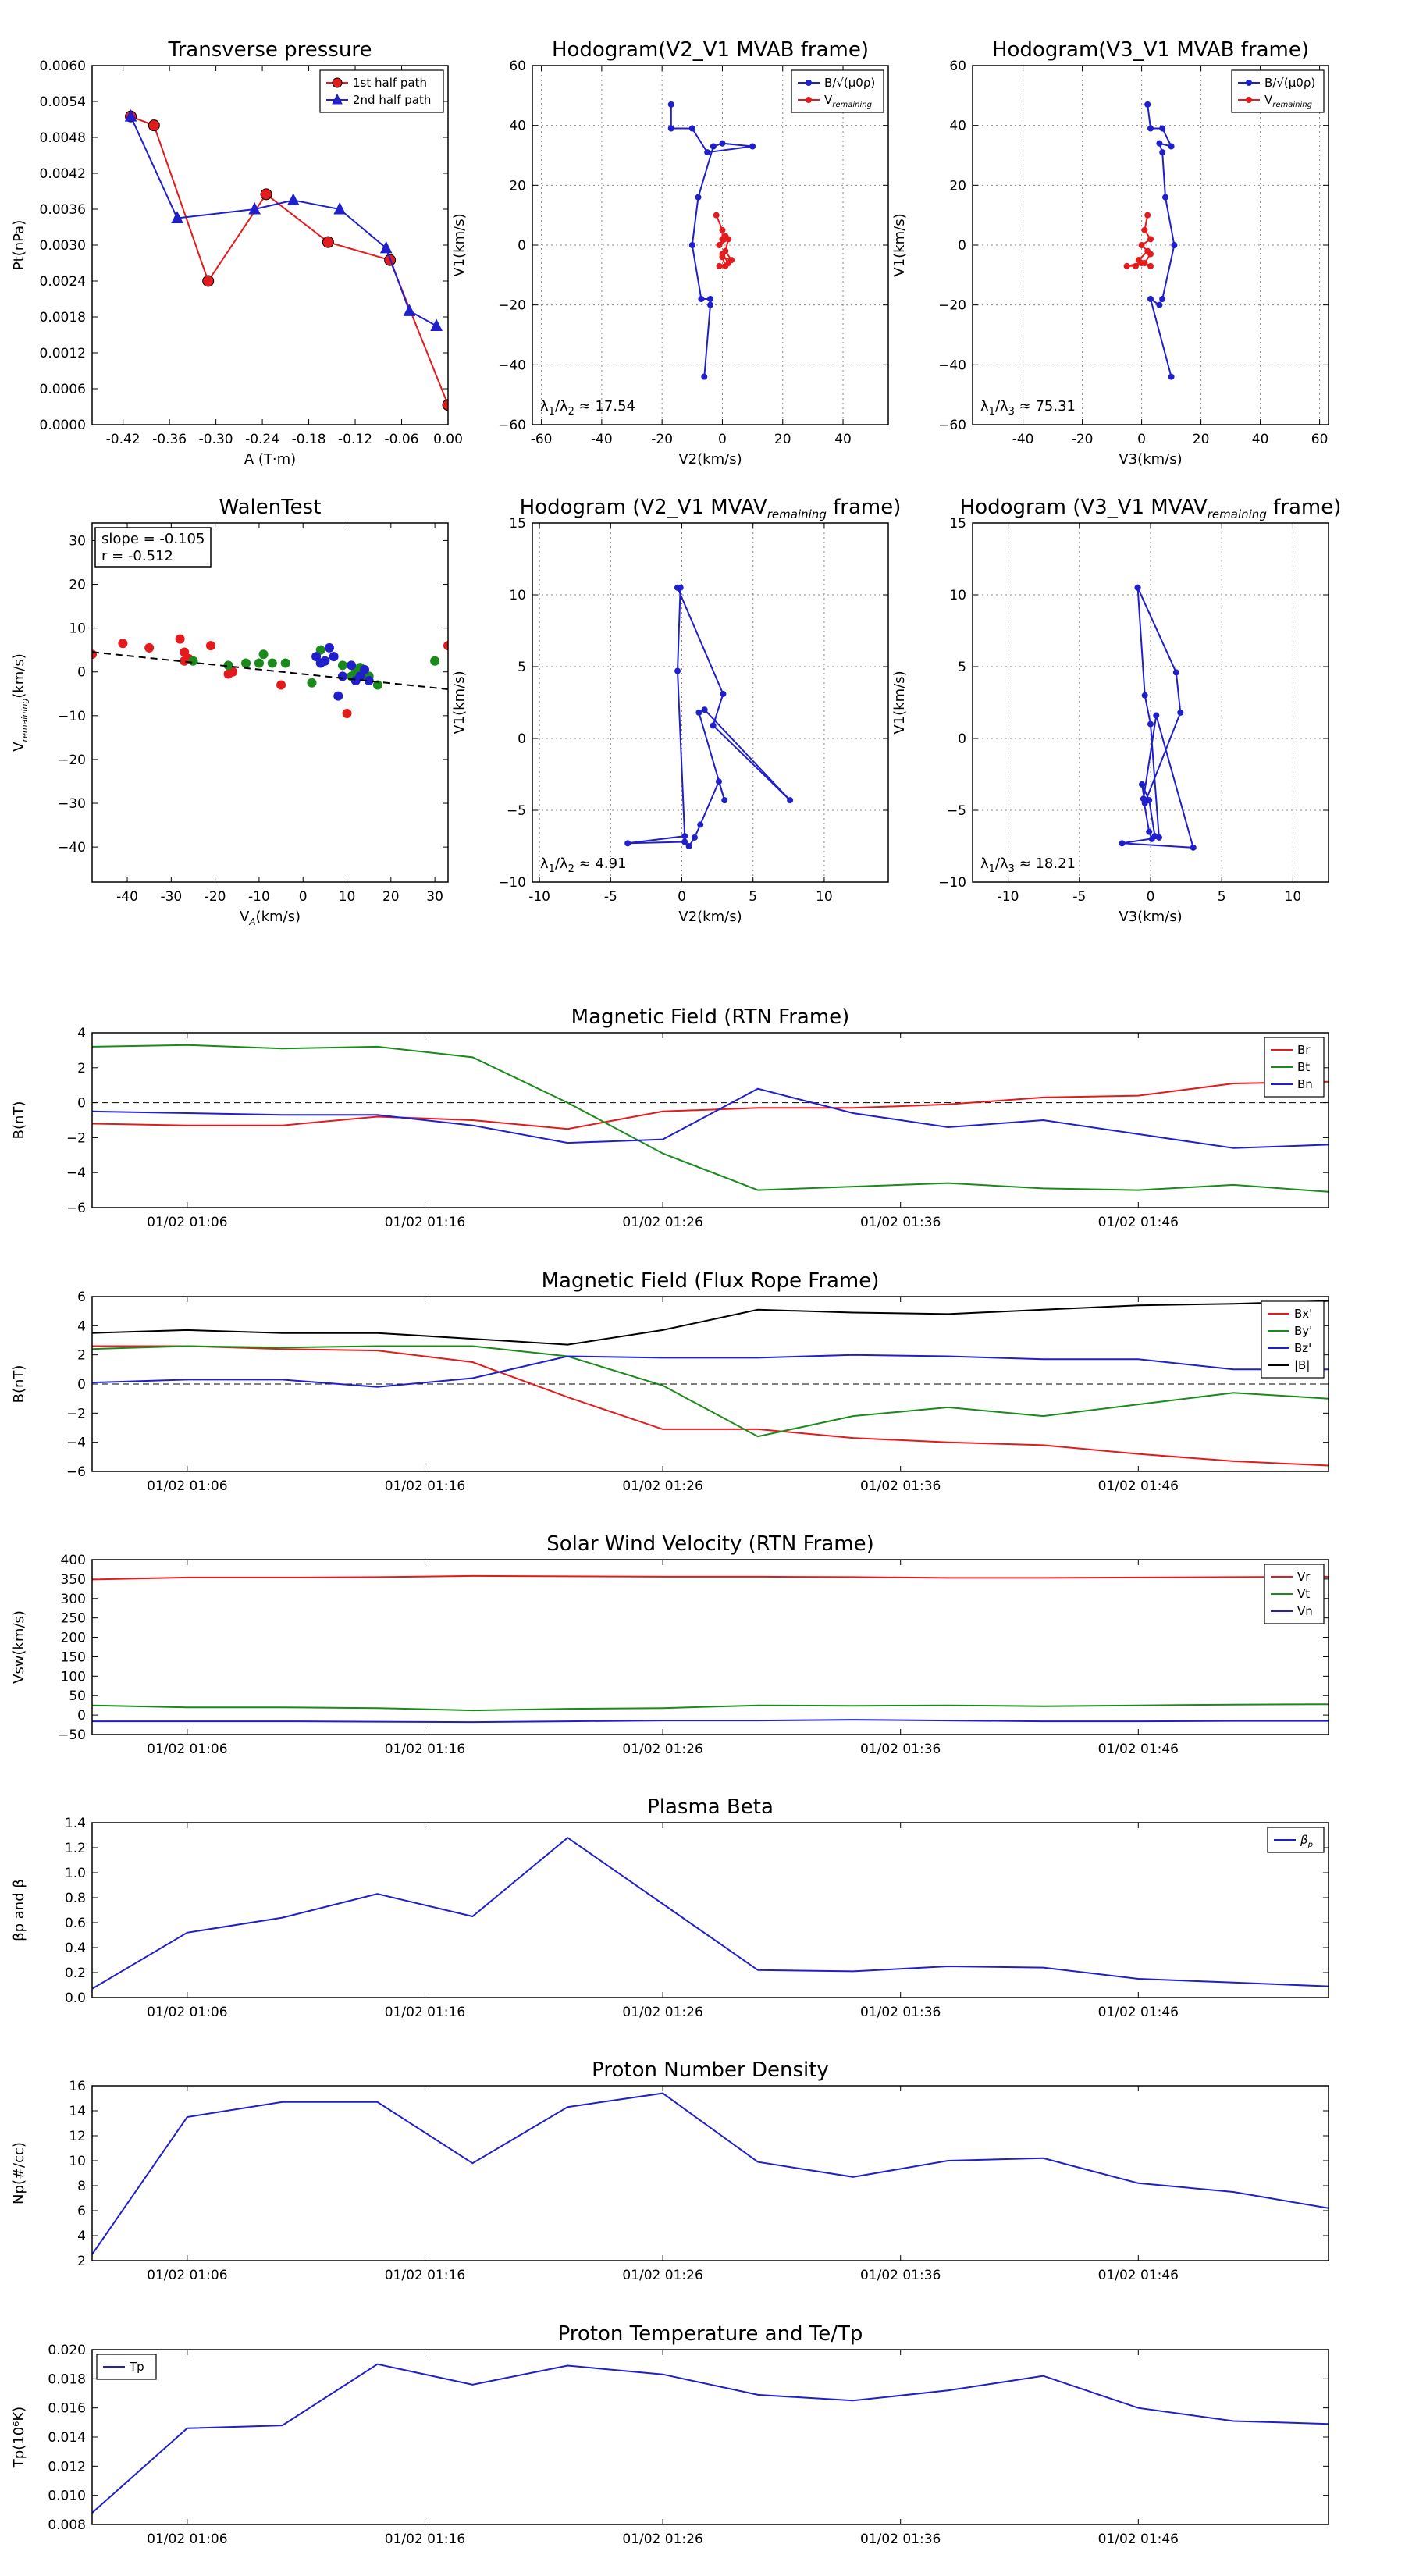  What do you see at coordinates (137, 556) in the screenshot?
I see `stats-text: r = -0.512` at bounding box center [137, 556].